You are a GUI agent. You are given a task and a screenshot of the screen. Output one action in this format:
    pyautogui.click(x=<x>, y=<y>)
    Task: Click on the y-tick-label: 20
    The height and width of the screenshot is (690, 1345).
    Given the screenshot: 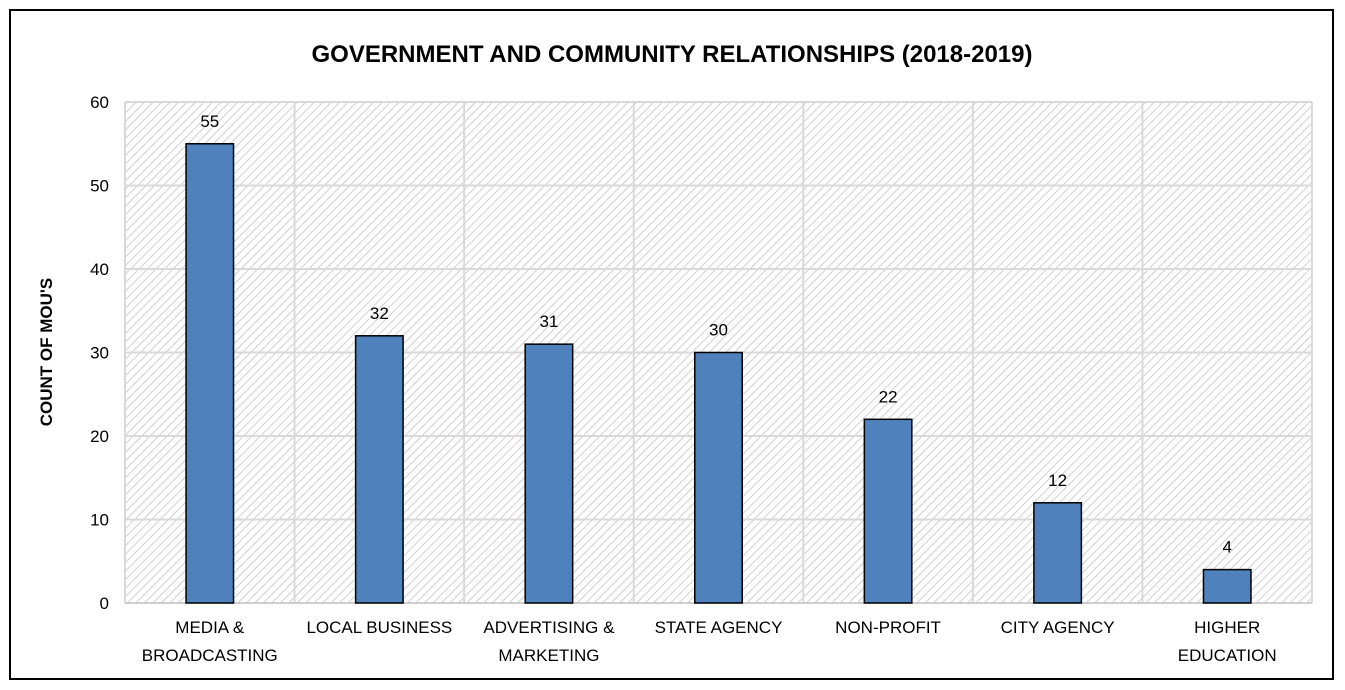 What is the action you would take?
    pyautogui.click(x=99, y=436)
    